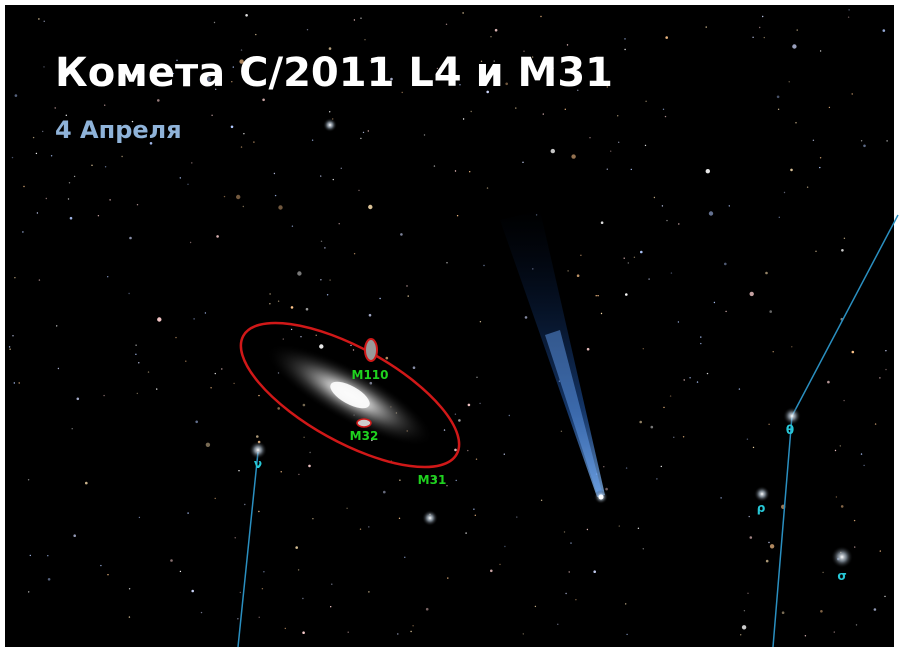 The image size is (899, 652). Describe the element at coordinates (432, 480) in the screenshot. I see `object-label: M31` at that location.